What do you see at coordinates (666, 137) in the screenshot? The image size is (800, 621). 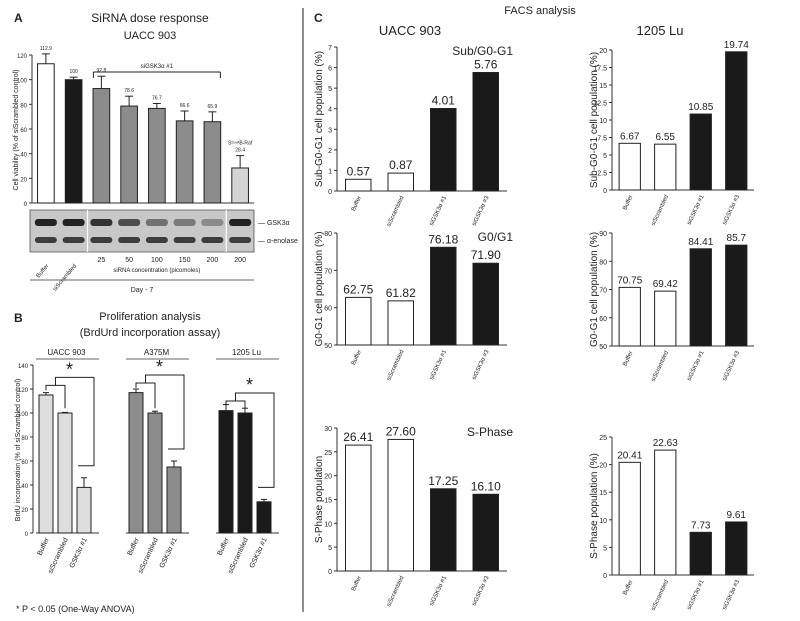 I see `value-label: 6.55` at bounding box center [666, 137].